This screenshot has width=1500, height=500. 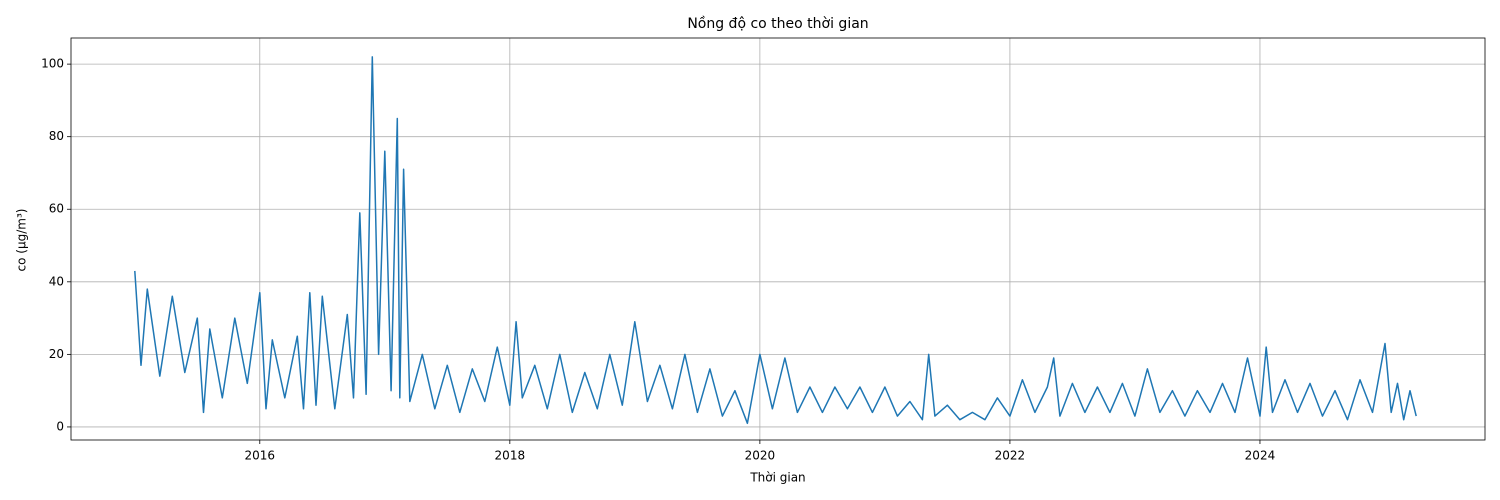 What do you see at coordinates (760, 456) in the screenshot?
I see `x-tick-label: 2020` at bounding box center [760, 456].